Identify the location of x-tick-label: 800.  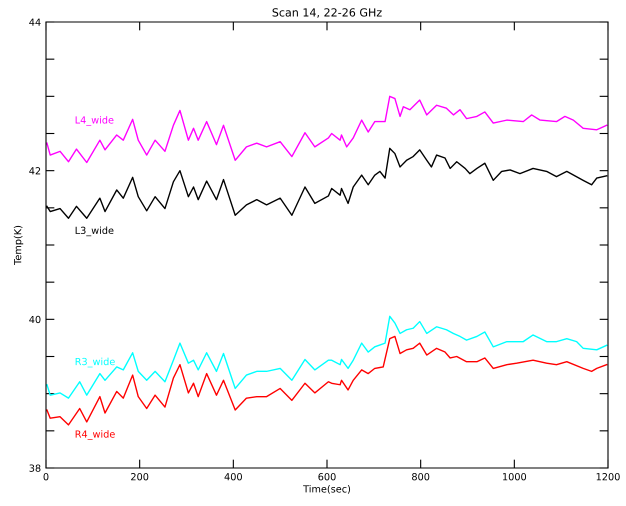
(421, 476).